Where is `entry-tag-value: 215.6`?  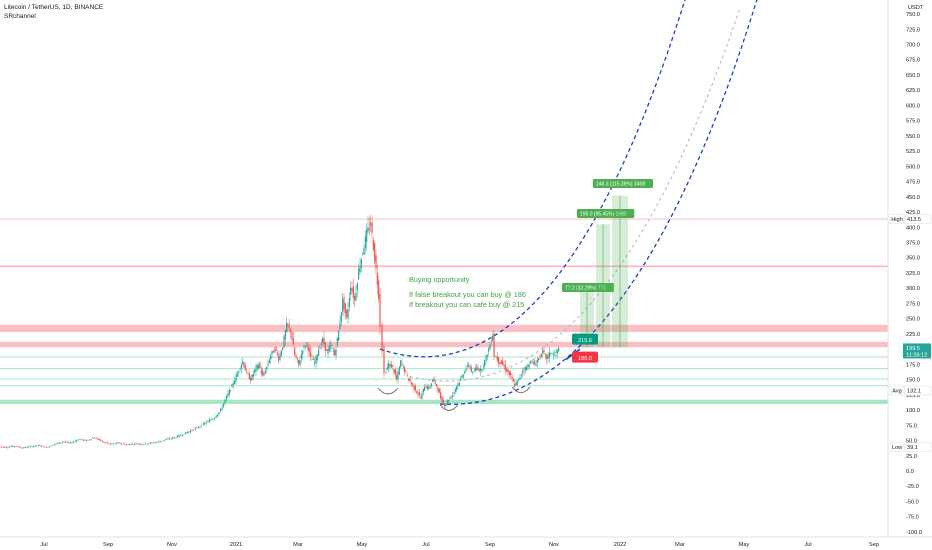 entry-tag-value: 215.6 is located at coordinates (585, 341).